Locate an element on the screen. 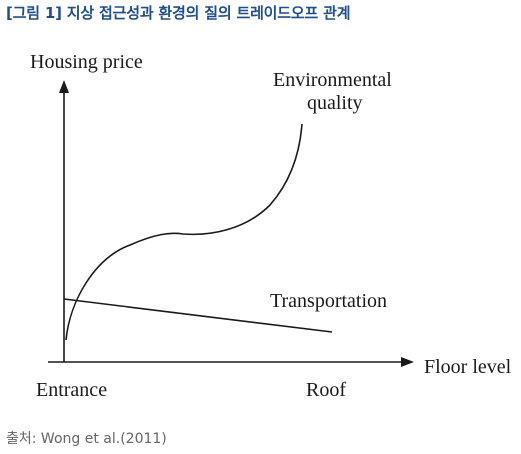  x-axis-arrowhead is located at coordinates (407, 362).